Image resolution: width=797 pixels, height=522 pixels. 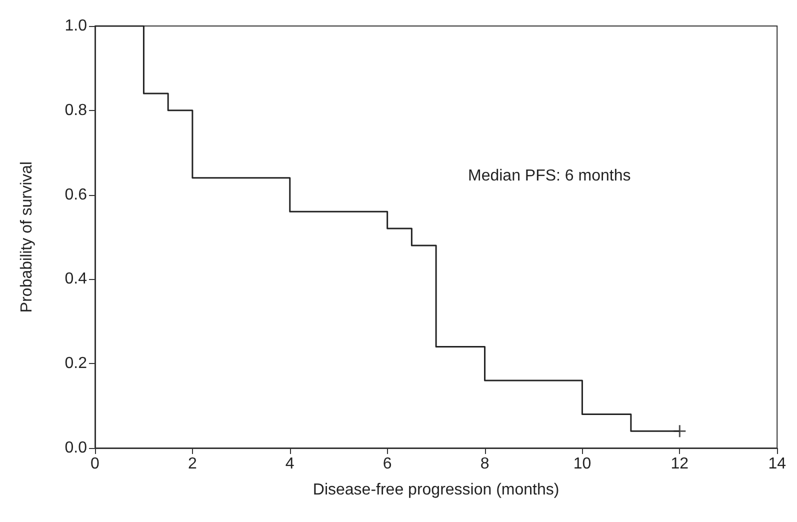 I want to click on y-tick-label: 0.8, so click(x=76, y=110).